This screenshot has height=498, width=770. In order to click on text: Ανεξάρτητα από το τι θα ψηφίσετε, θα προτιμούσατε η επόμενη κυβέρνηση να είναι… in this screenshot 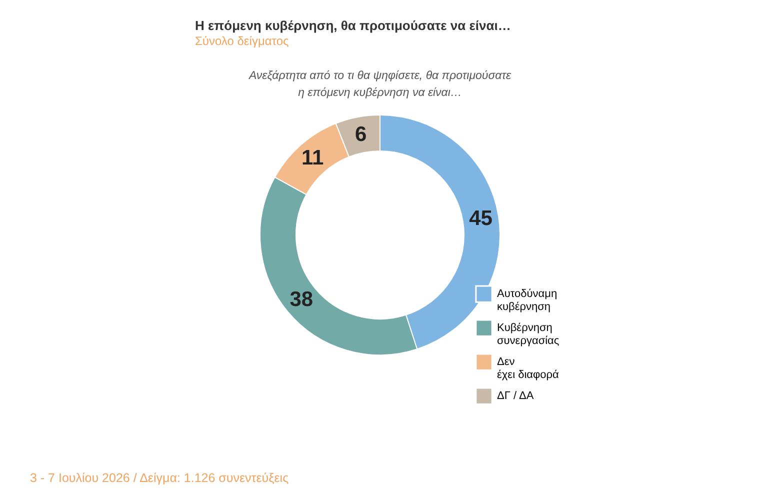, I will do `click(380, 84)`.